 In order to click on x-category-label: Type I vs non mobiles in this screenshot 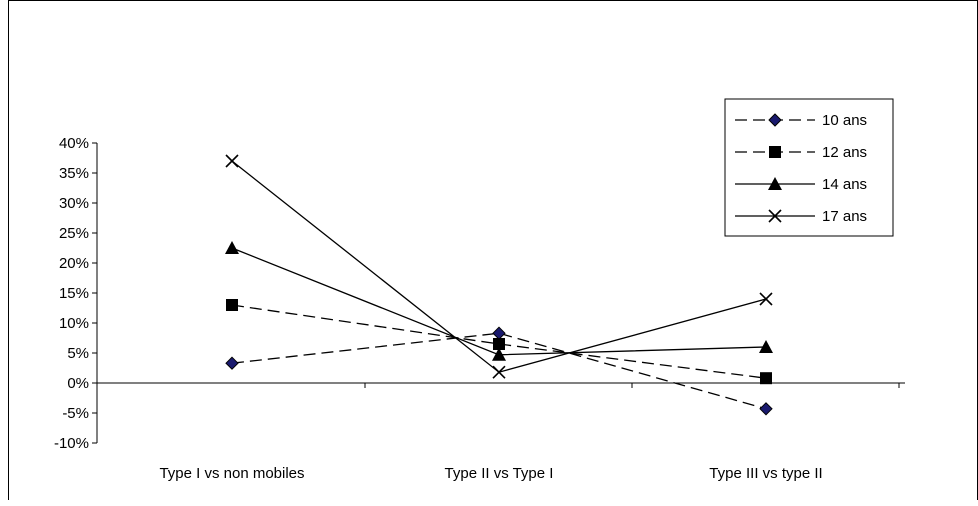, I will do `click(231, 473)`.